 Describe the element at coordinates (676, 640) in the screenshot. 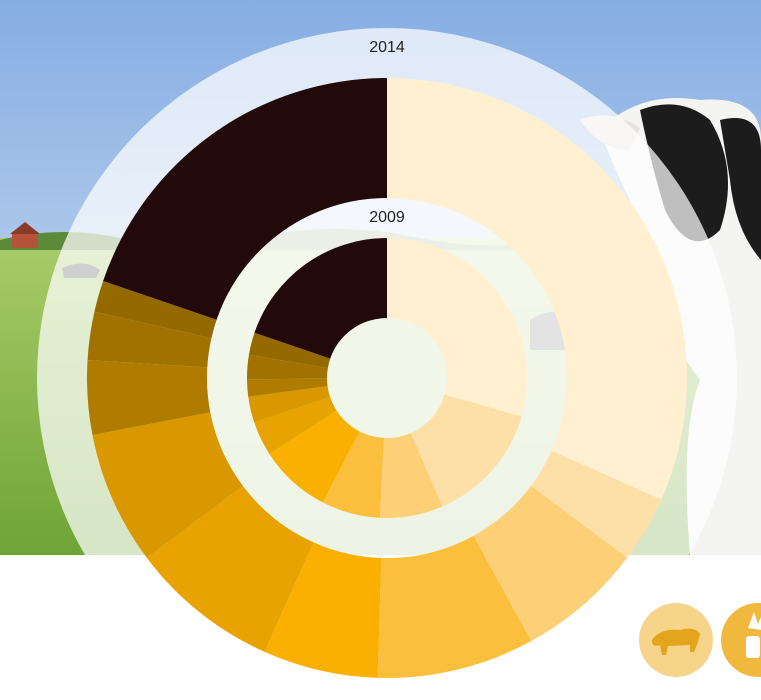

I see `icon-buffalo` at that location.